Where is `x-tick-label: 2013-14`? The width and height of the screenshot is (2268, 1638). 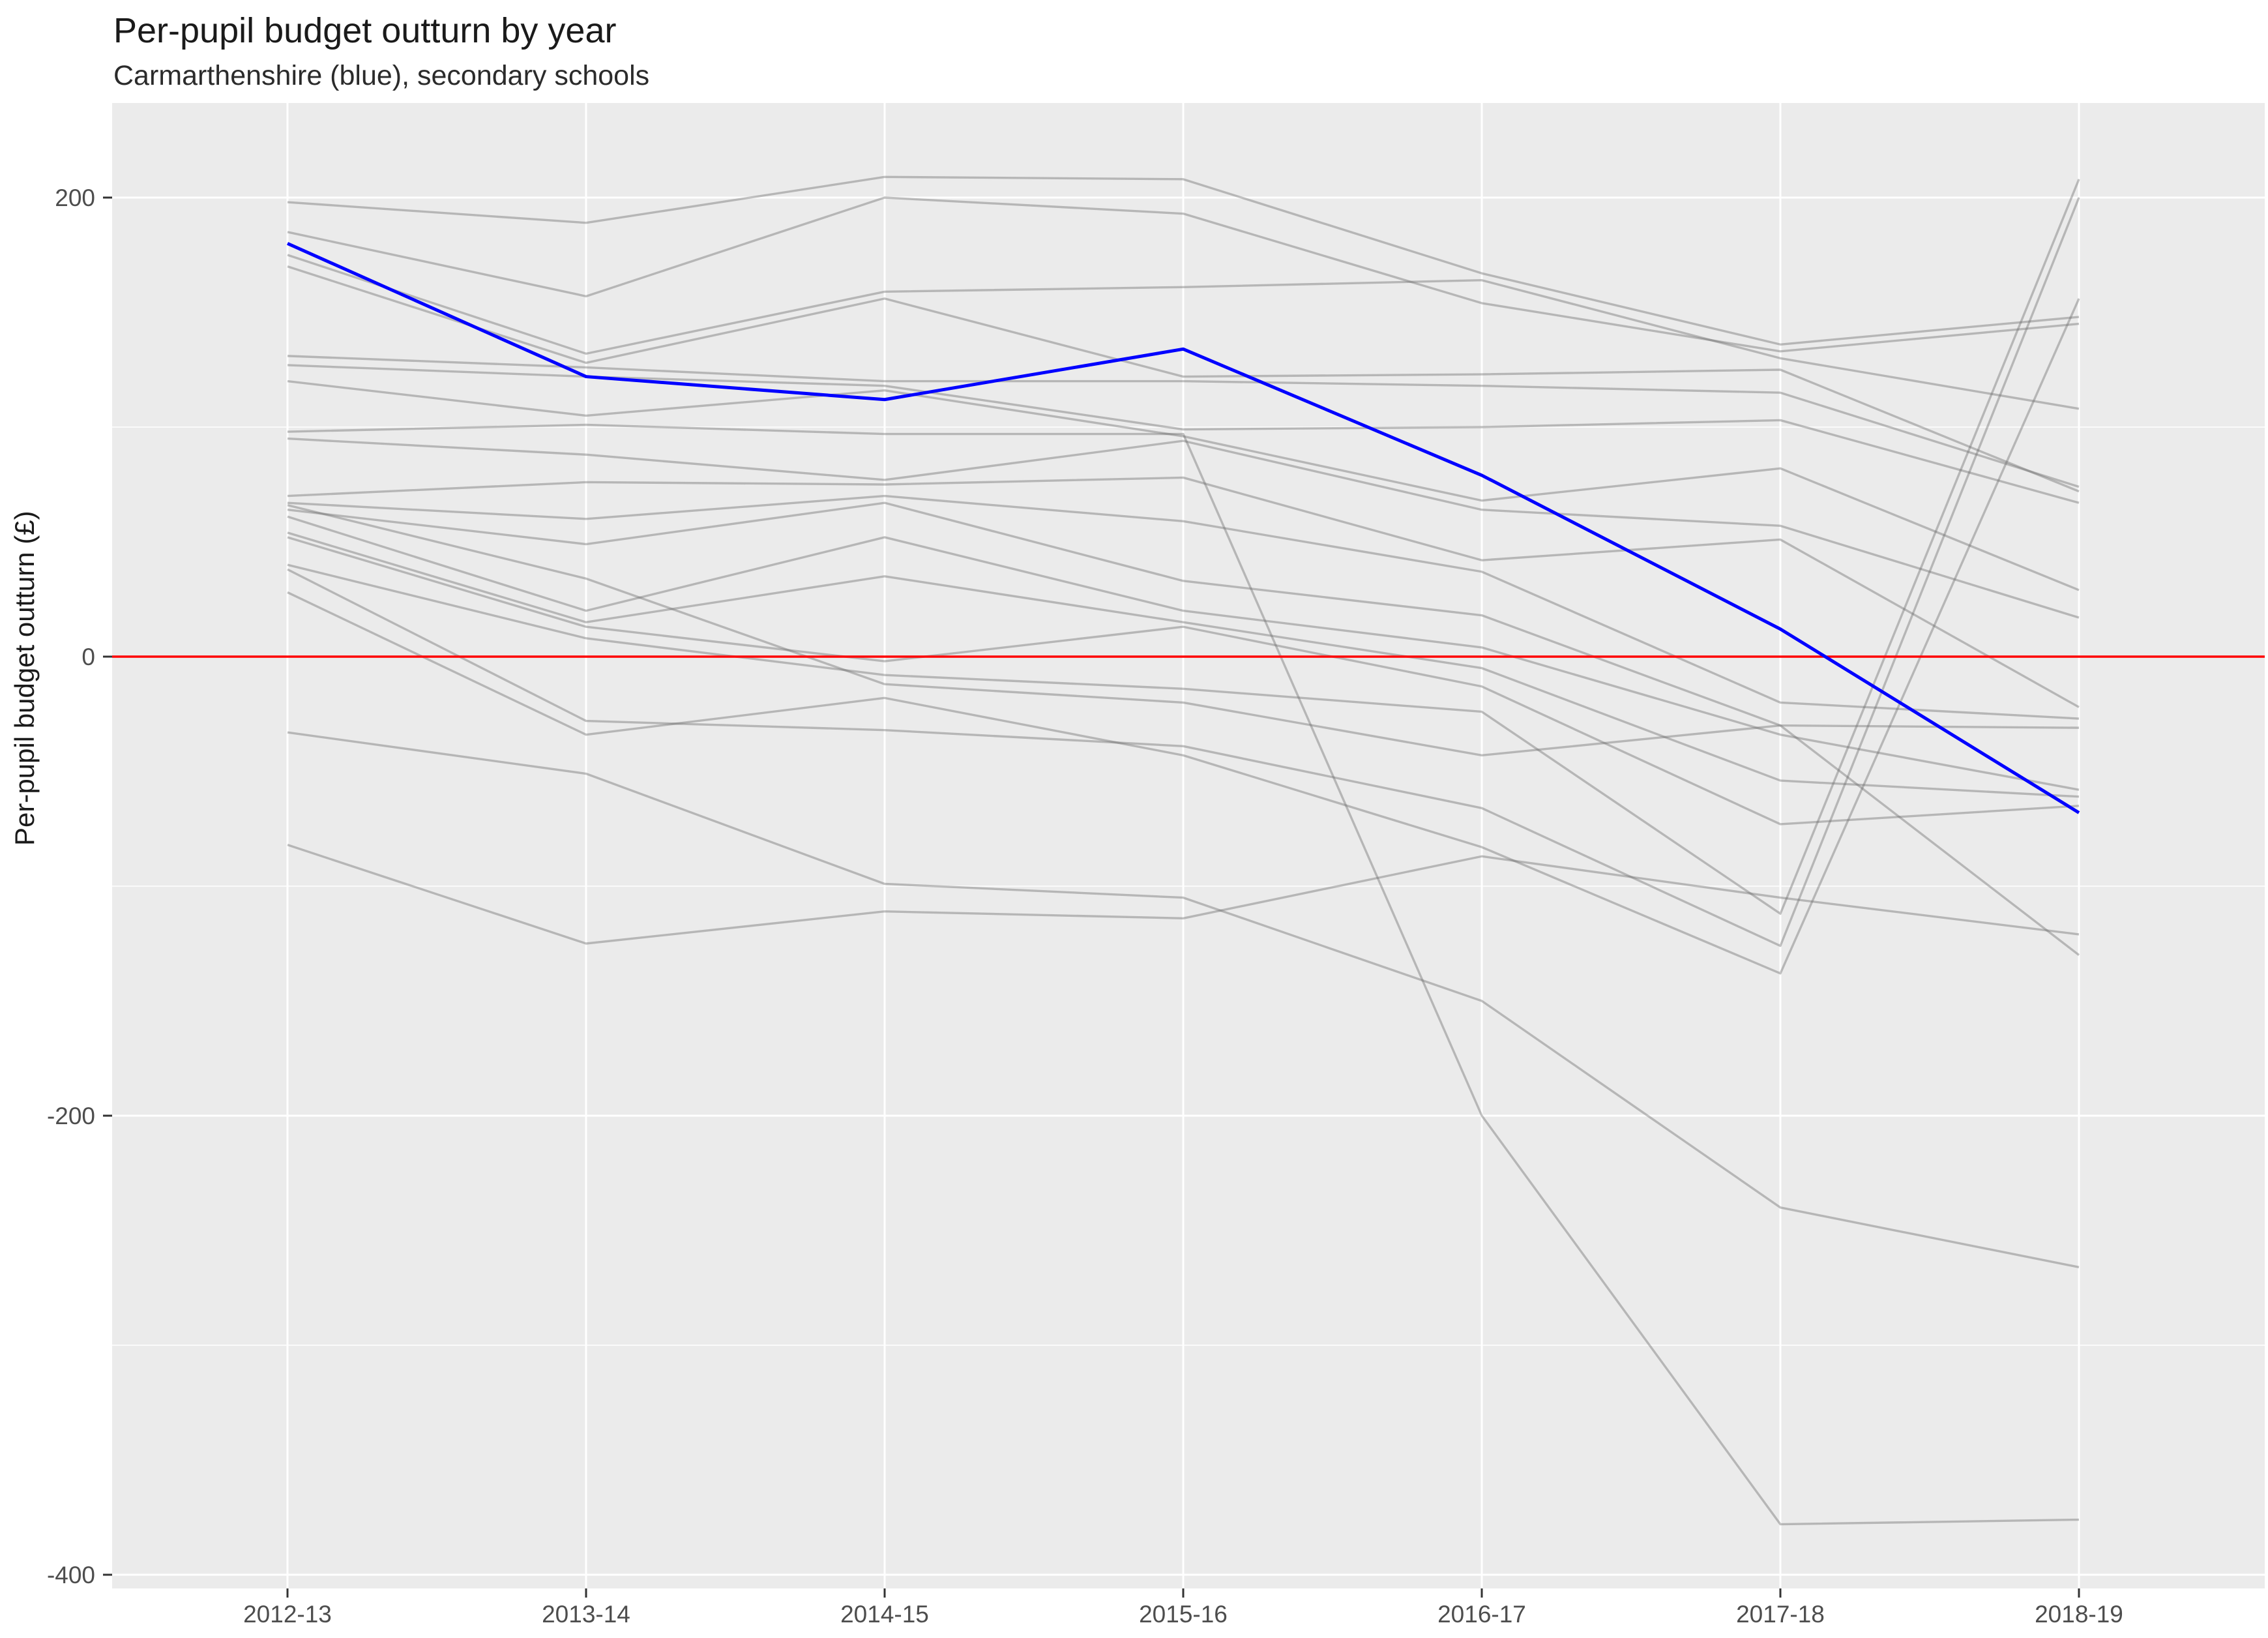
x-tick-label: 2013-14 is located at coordinates (586, 1615).